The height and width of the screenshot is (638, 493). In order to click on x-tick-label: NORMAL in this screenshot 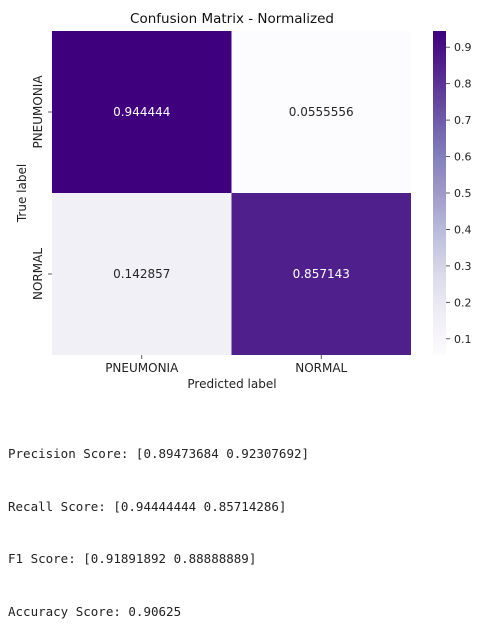, I will do `click(321, 368)`.